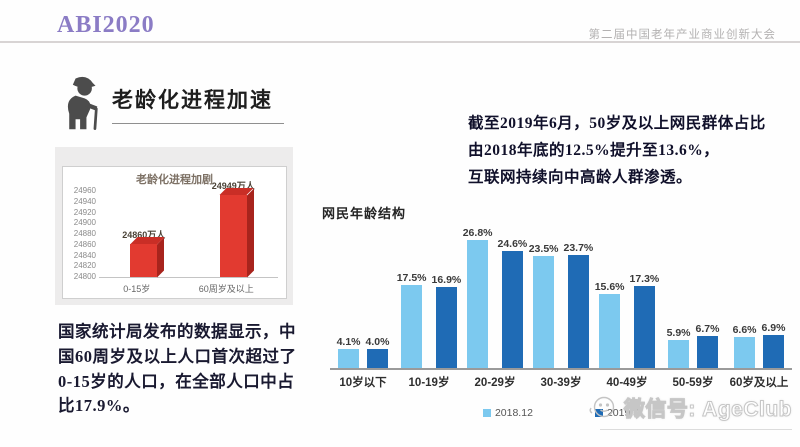 Image resolution: width=800 pixels, height=447 pixels. What do you see at coordinates (84, 223) in the screenshot?
I see `y-tick-label: 24900` at bounding box center [84, 223].